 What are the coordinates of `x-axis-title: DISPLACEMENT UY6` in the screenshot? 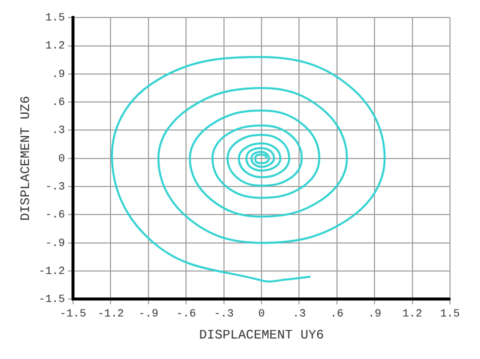 It's located at (261, 335).